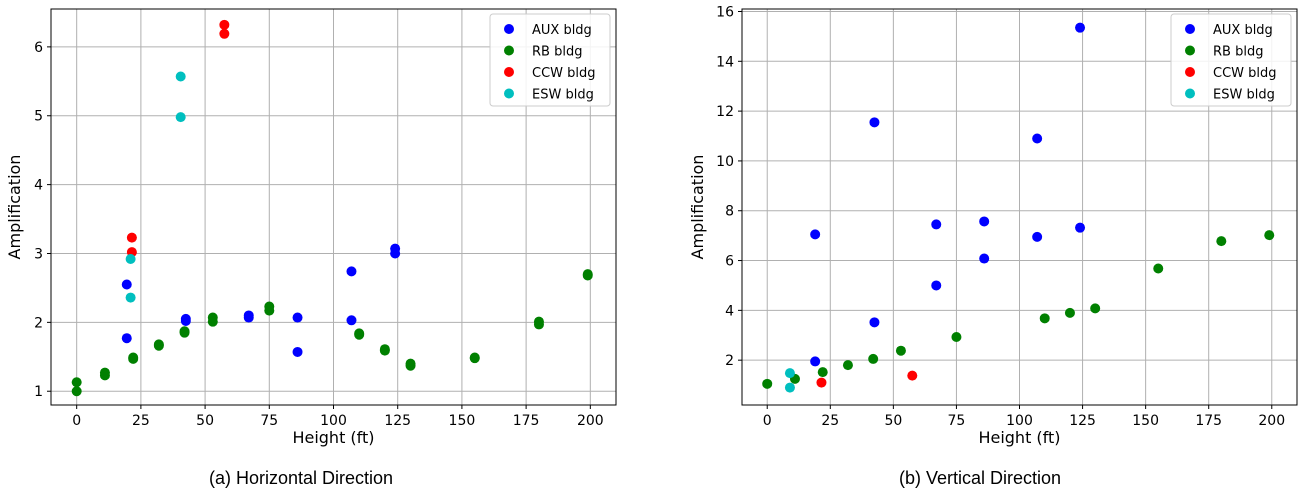  What do you see at coordinates (1208, 421) in the screenshot?
I see `x-tick-label: 175` at bounding box center [1208, 421].